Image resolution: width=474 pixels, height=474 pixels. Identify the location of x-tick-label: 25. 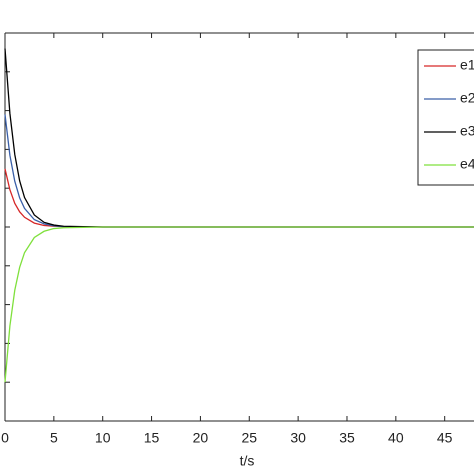
(249, 438).